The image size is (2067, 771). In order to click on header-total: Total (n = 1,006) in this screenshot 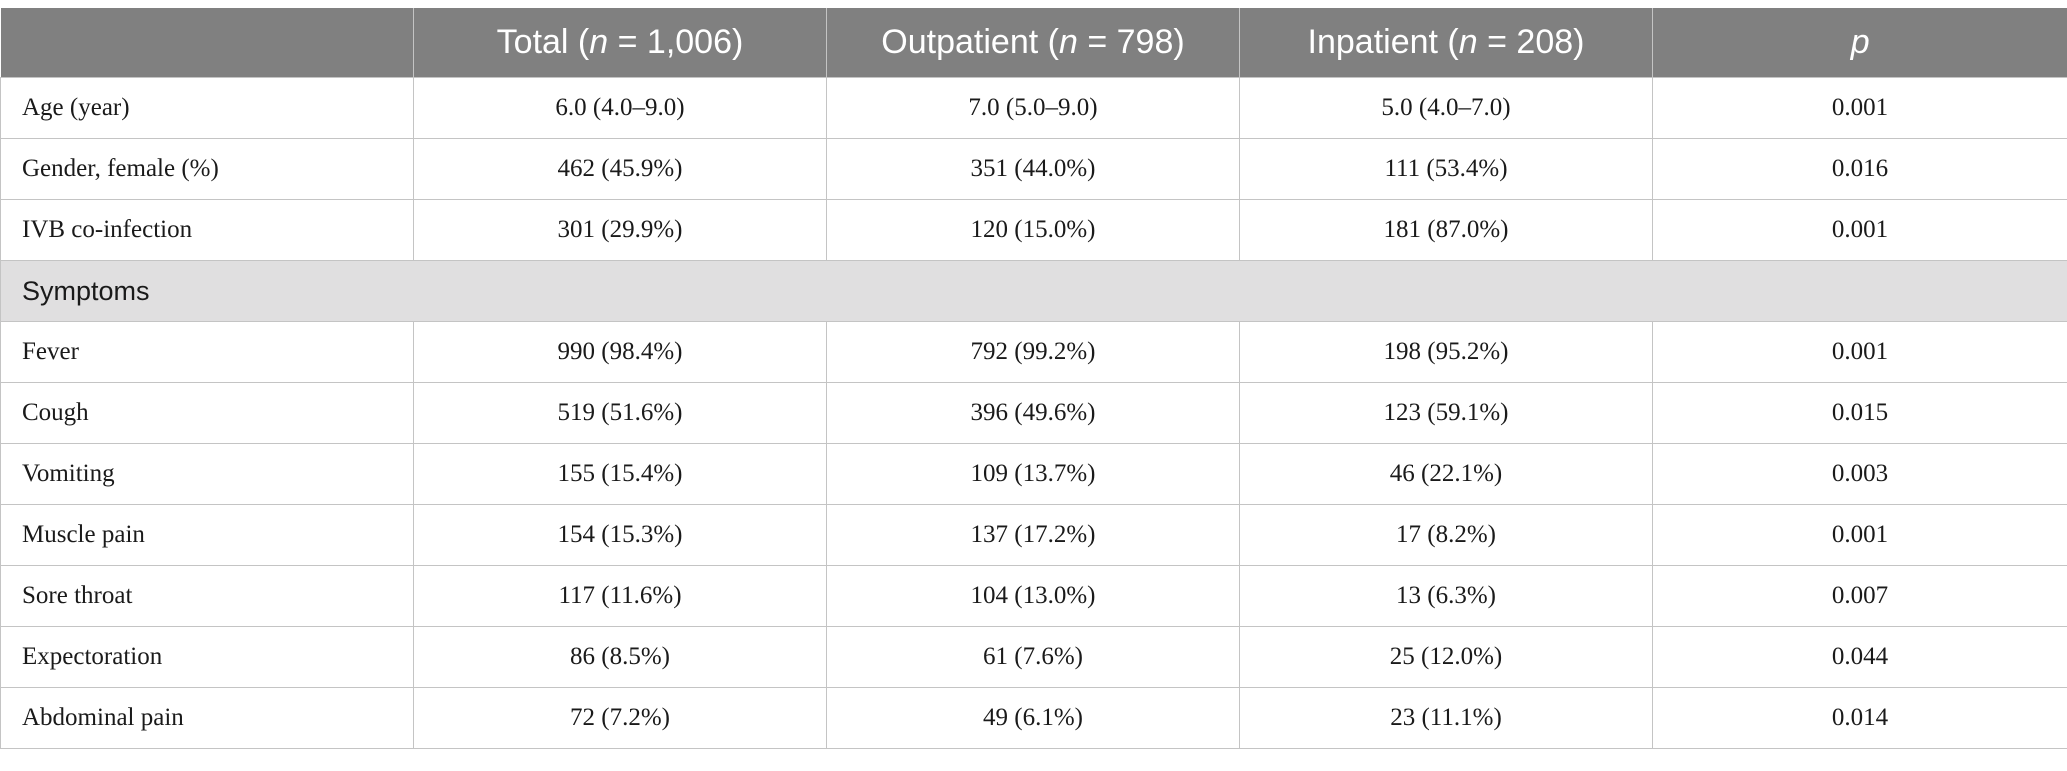, I will do `click(620, 43)`.